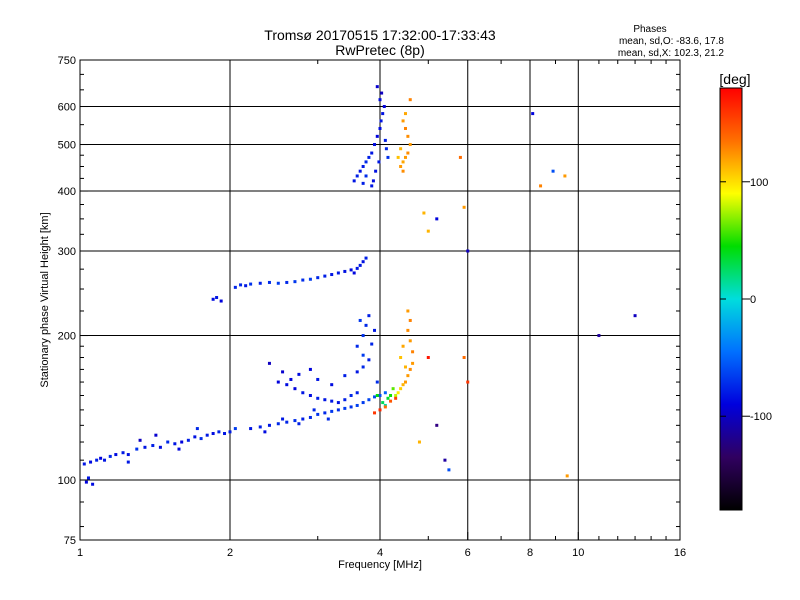 The width and height of the screenshot is (800, 600). What do you see at coordinates (468, 553) in the screenshot?
I see `x-tick-label: 6` at bounding box center [468, 553].